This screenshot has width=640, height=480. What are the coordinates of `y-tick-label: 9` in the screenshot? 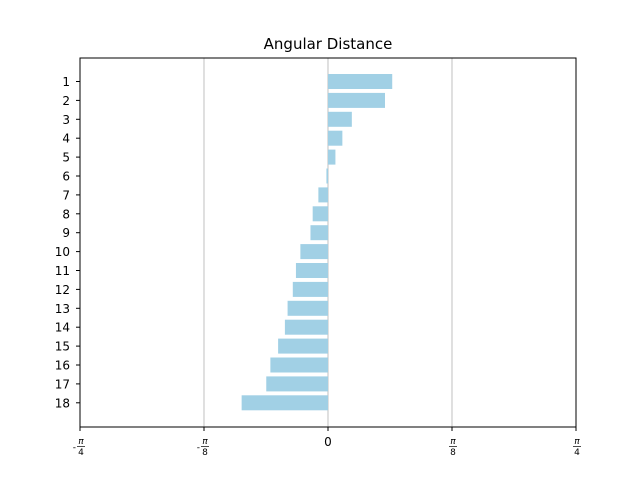 It's located at (66, 233).